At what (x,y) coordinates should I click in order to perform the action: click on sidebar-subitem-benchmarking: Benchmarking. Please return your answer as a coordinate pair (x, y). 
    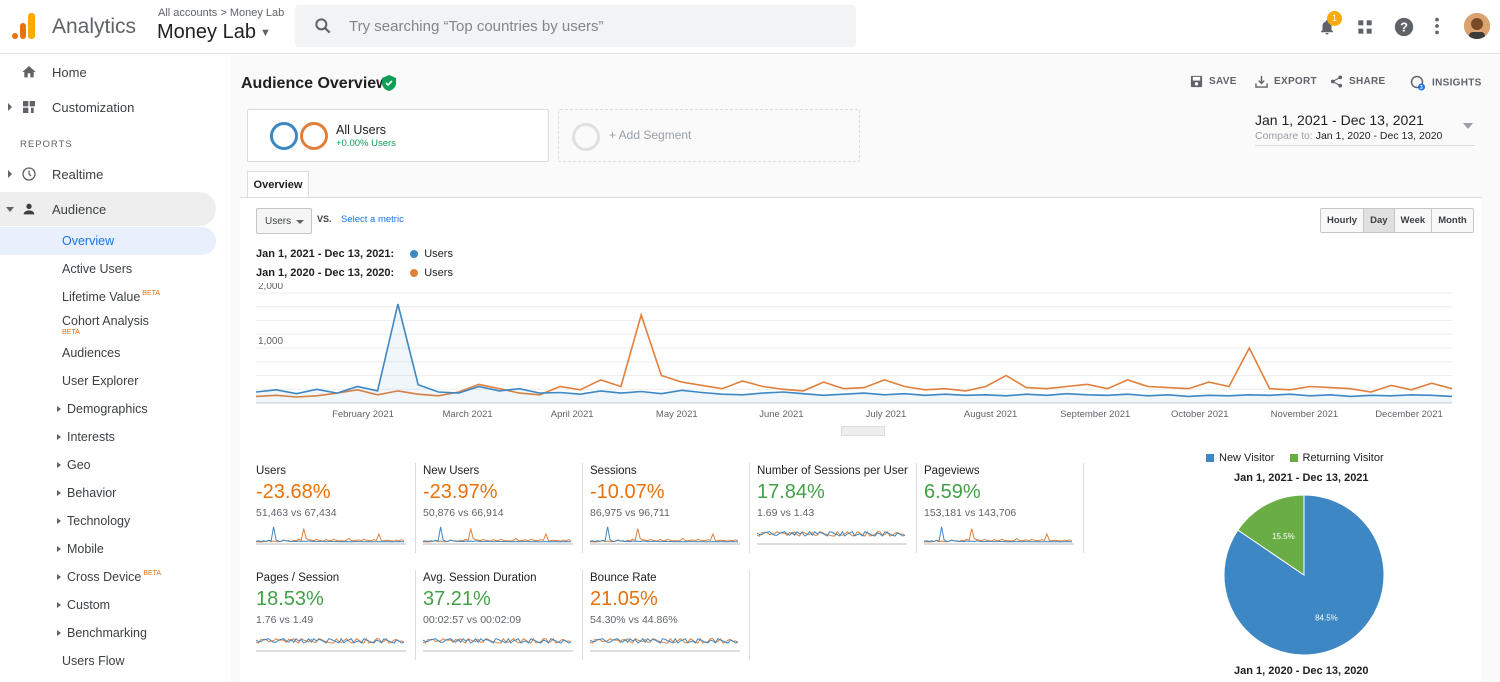
    Looking at the image, I should click on (108, 633).